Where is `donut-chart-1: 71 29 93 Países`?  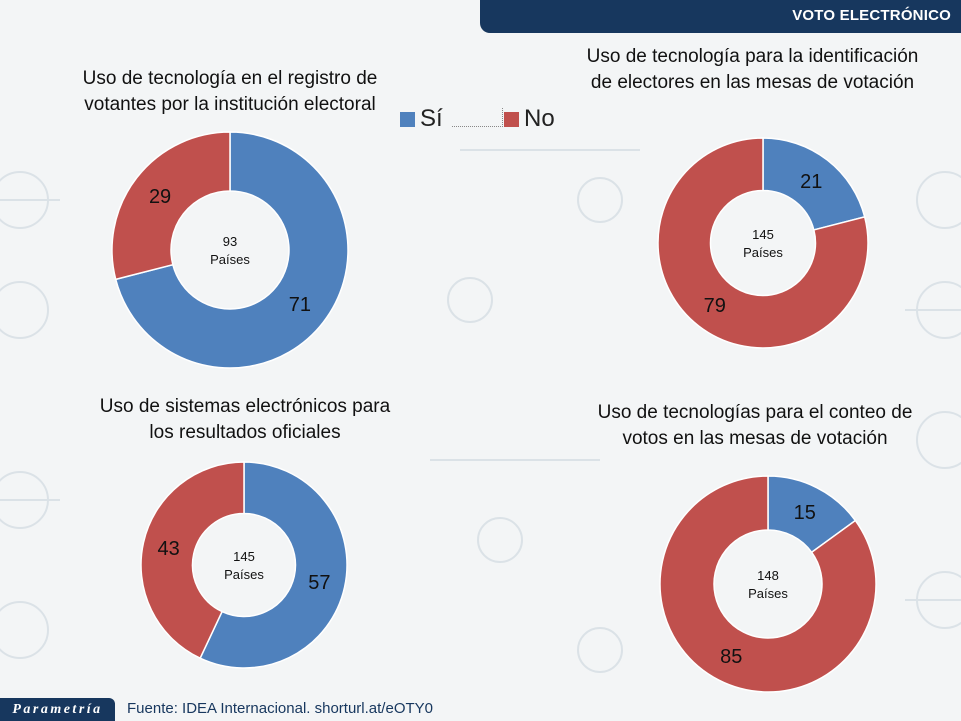 donut-chart-1: 71 29 93 Países is located at coordinates (230, 250).